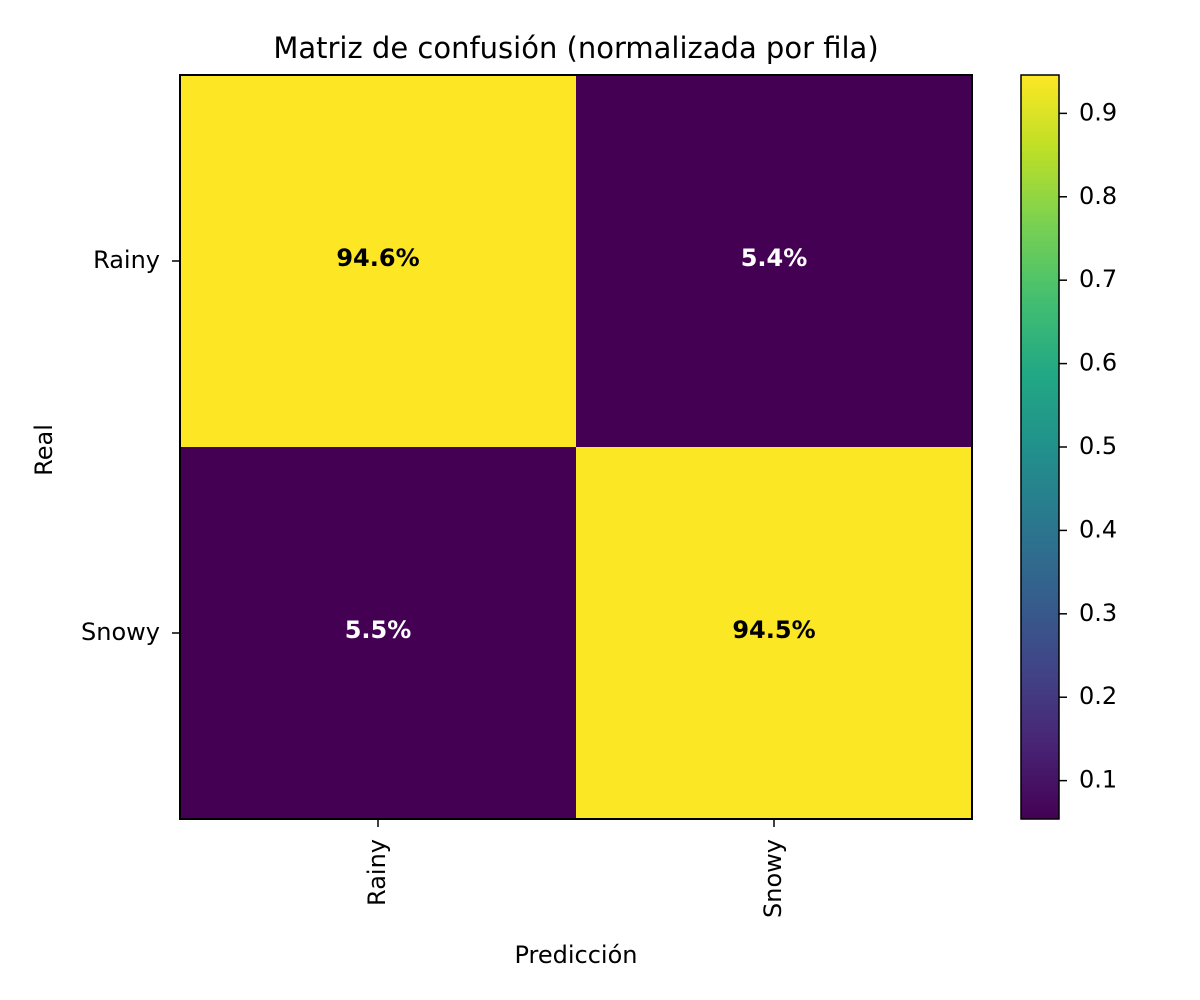 This screenshot has width=1200, height=1000. I want to click on cell-value-label: 5.5%, so click(378, 630).